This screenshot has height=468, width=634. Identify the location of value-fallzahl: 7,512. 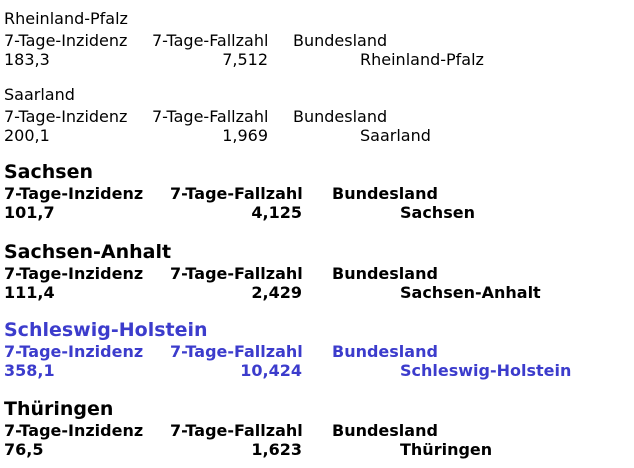
(245, 59).